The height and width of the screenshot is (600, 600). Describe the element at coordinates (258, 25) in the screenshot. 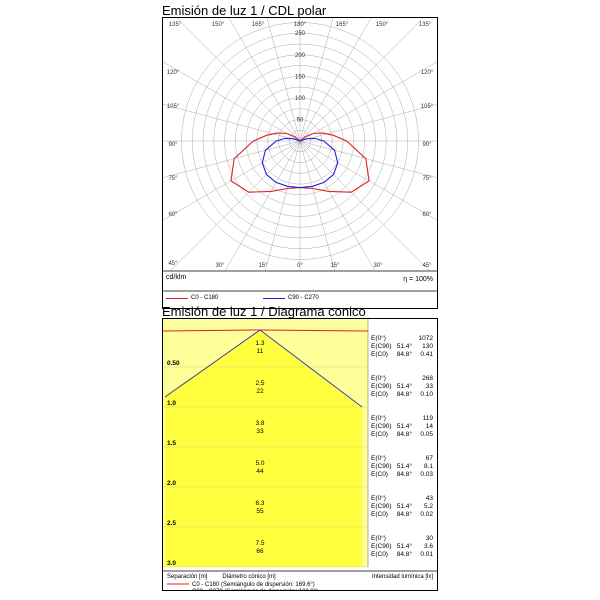

I see `polar-angle-label: 165°` at that location.